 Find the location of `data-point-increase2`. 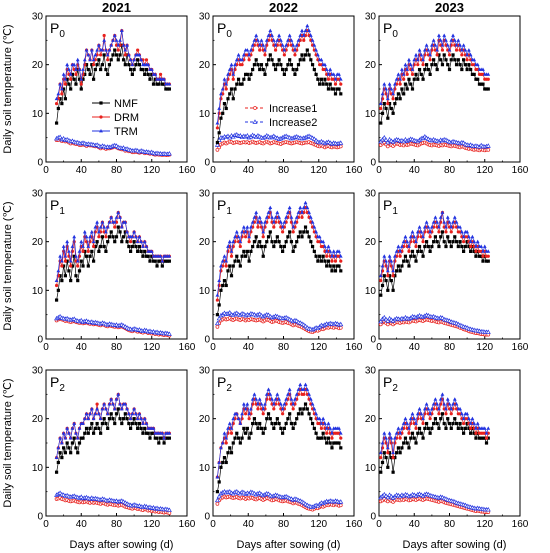

data-point-increase2 is located at coordinates (381, 321).